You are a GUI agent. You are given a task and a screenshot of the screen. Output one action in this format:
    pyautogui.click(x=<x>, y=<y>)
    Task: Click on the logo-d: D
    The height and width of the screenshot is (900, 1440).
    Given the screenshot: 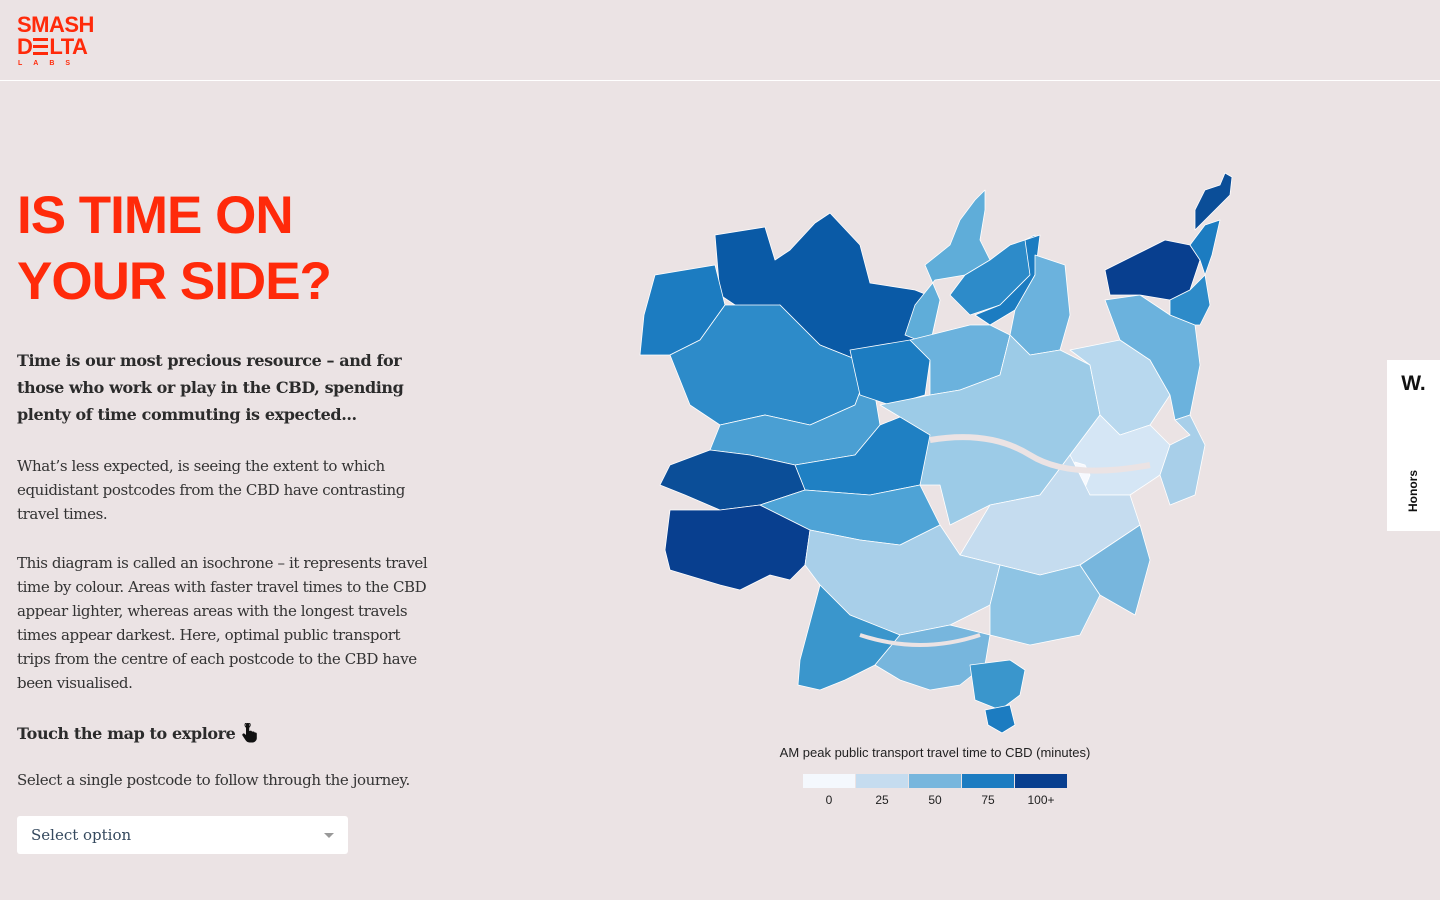 What is the action you would take?
    pyautogui.click(x=25, y=46)
    